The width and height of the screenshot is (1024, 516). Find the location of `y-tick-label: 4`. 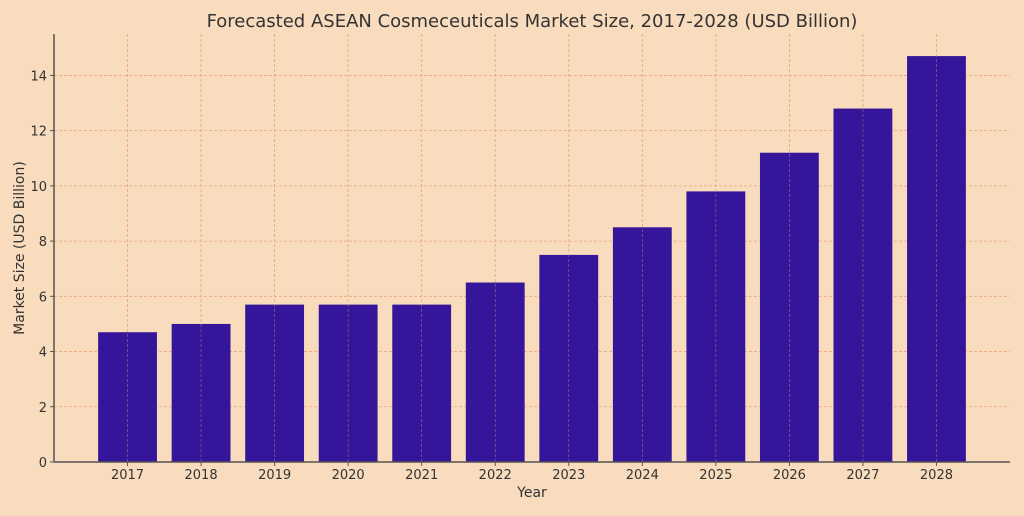

y-tick-label: 4 is located at coordinates (43, 353).